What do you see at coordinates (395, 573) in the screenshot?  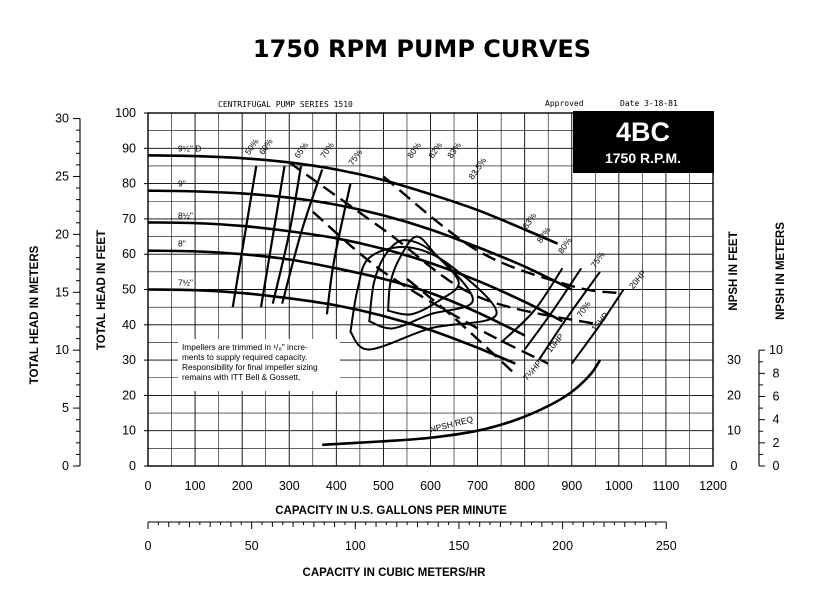 I see `x2-axis-label: CAPACITY IN CUBIC METERS/HR` at bounding box center [395, 573].